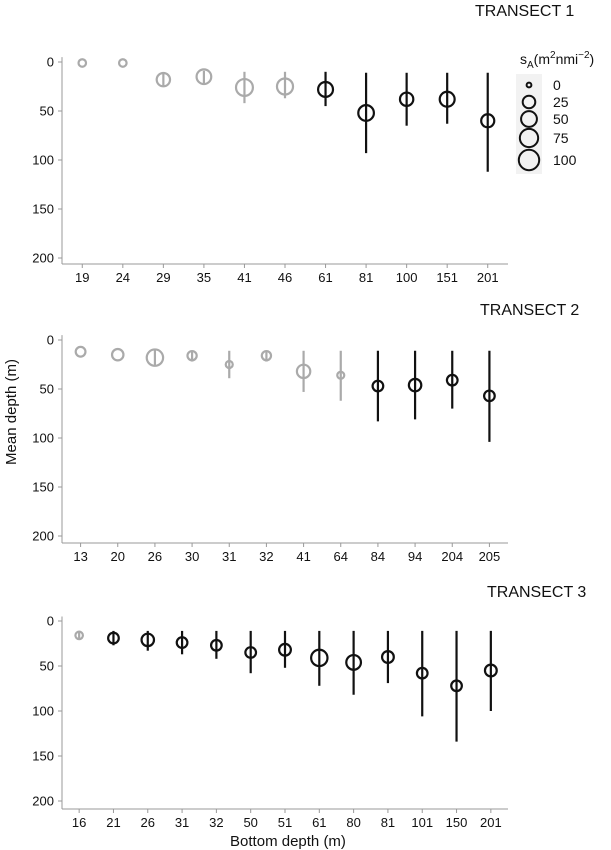 This screenshot has height=850, width=611. I want to click on x-tick-label: 84, so click(378, 556).